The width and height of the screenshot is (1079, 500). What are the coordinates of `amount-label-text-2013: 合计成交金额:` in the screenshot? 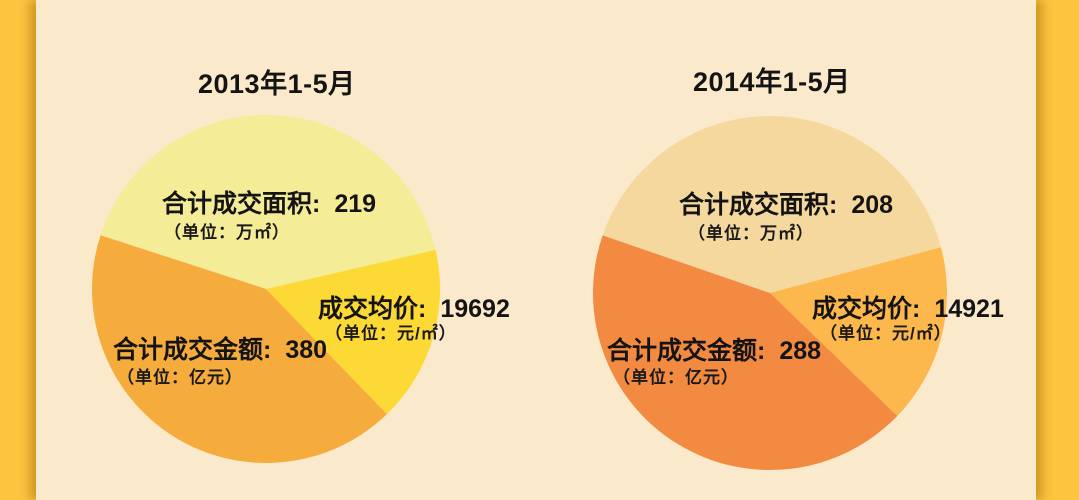 It's located at (192, 350).